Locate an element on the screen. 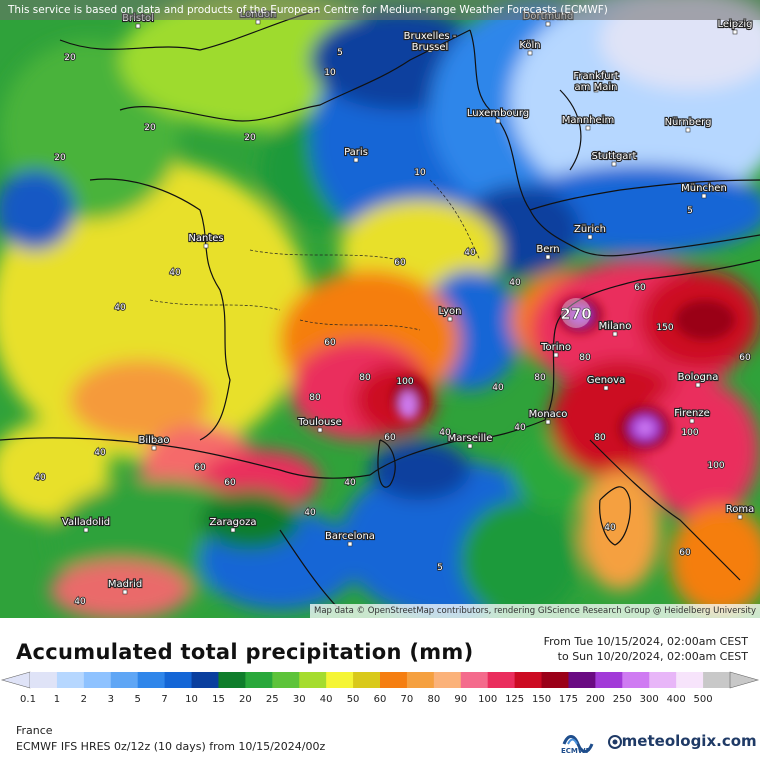  scale-tick-label: 200 is located at coordinates (595, 699).